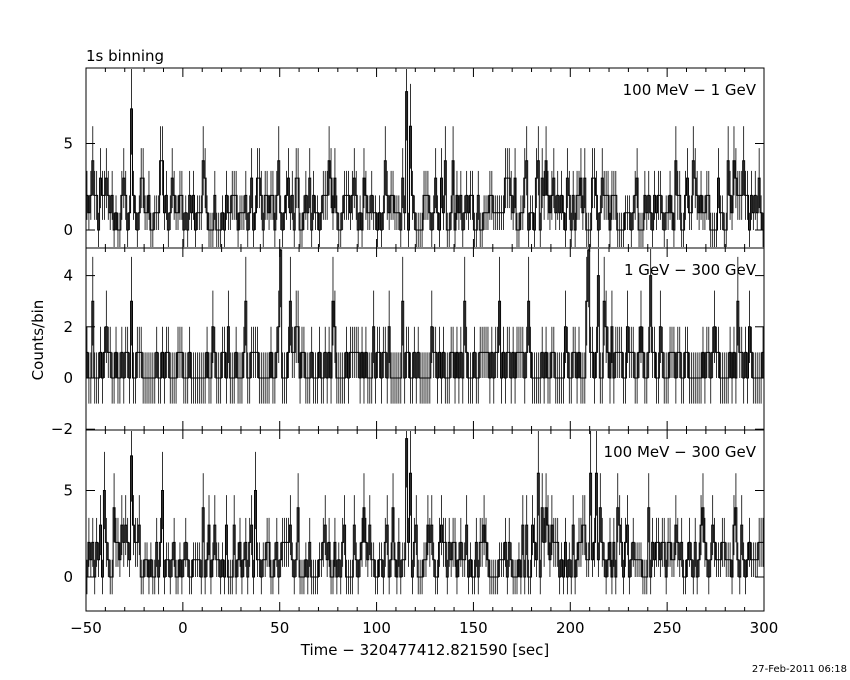 This screenshot has width=850, height=680. I want to click on series-label: 100 MeV − 1 GeV, so click(690, 90).